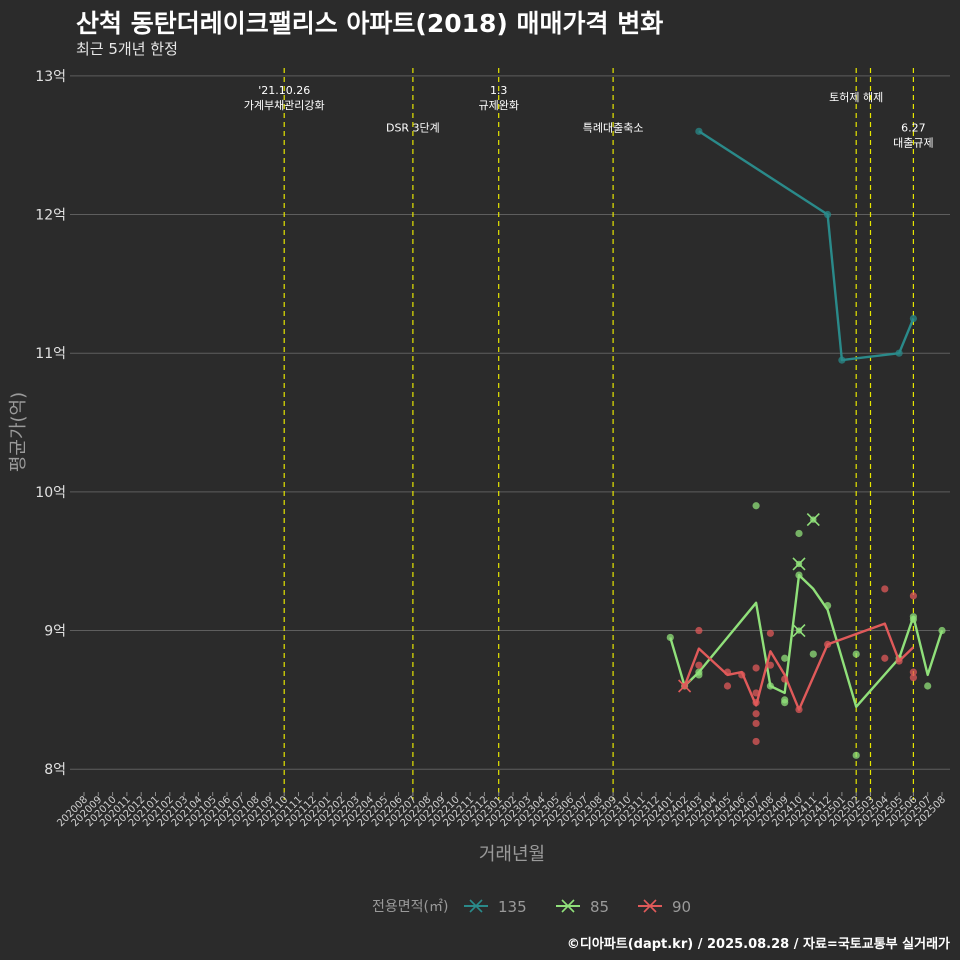  What do you see at coordinates (613, 127) in the screenshot?
I see `event-label: 특례대출축소` at bounding box center [613, 127].